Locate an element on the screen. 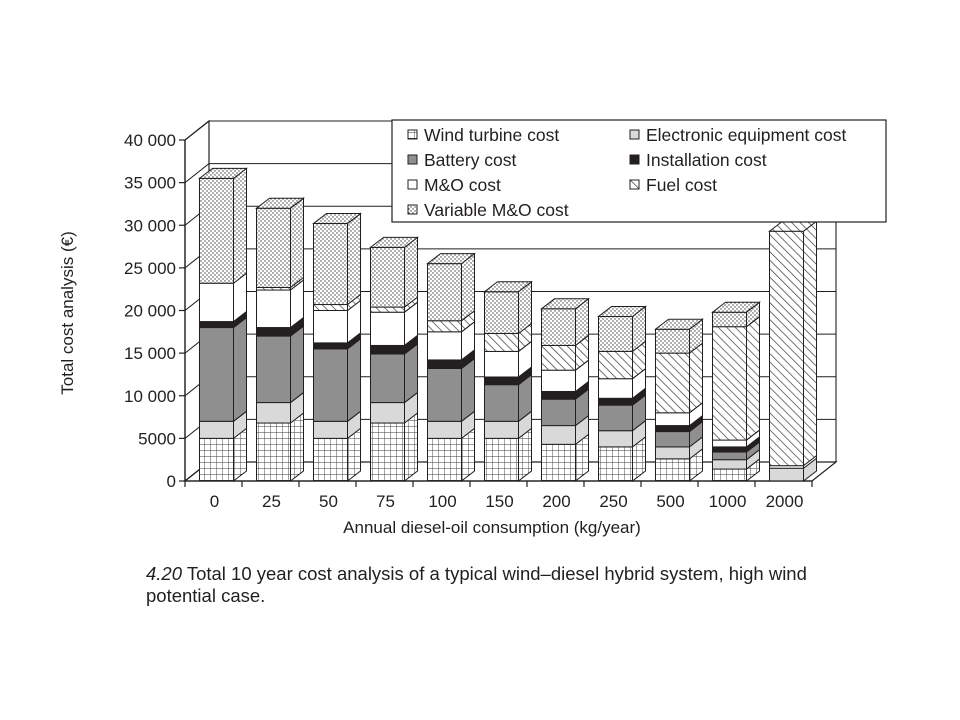  y-tick-label: 0 is located at coordinates (171, 481).